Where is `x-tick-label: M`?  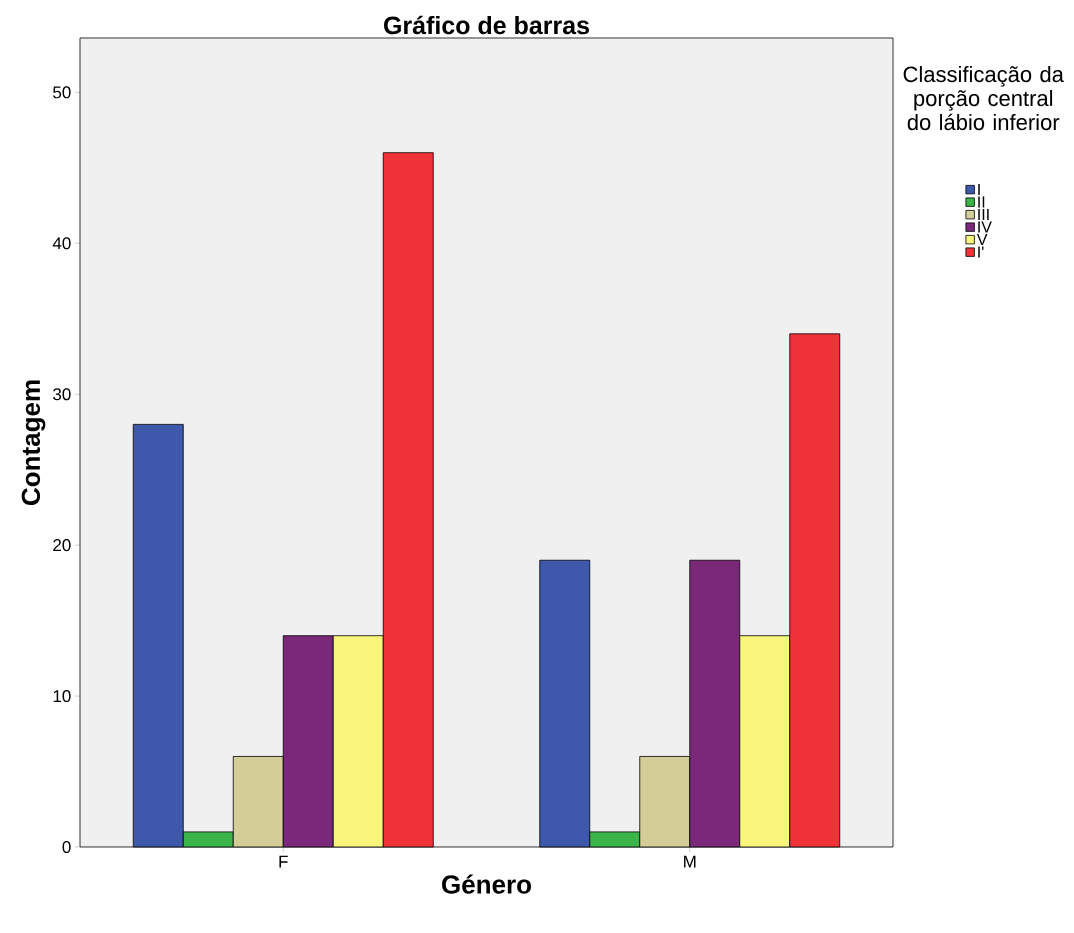 x-tick-label: M is located at coordinates (690, 861).